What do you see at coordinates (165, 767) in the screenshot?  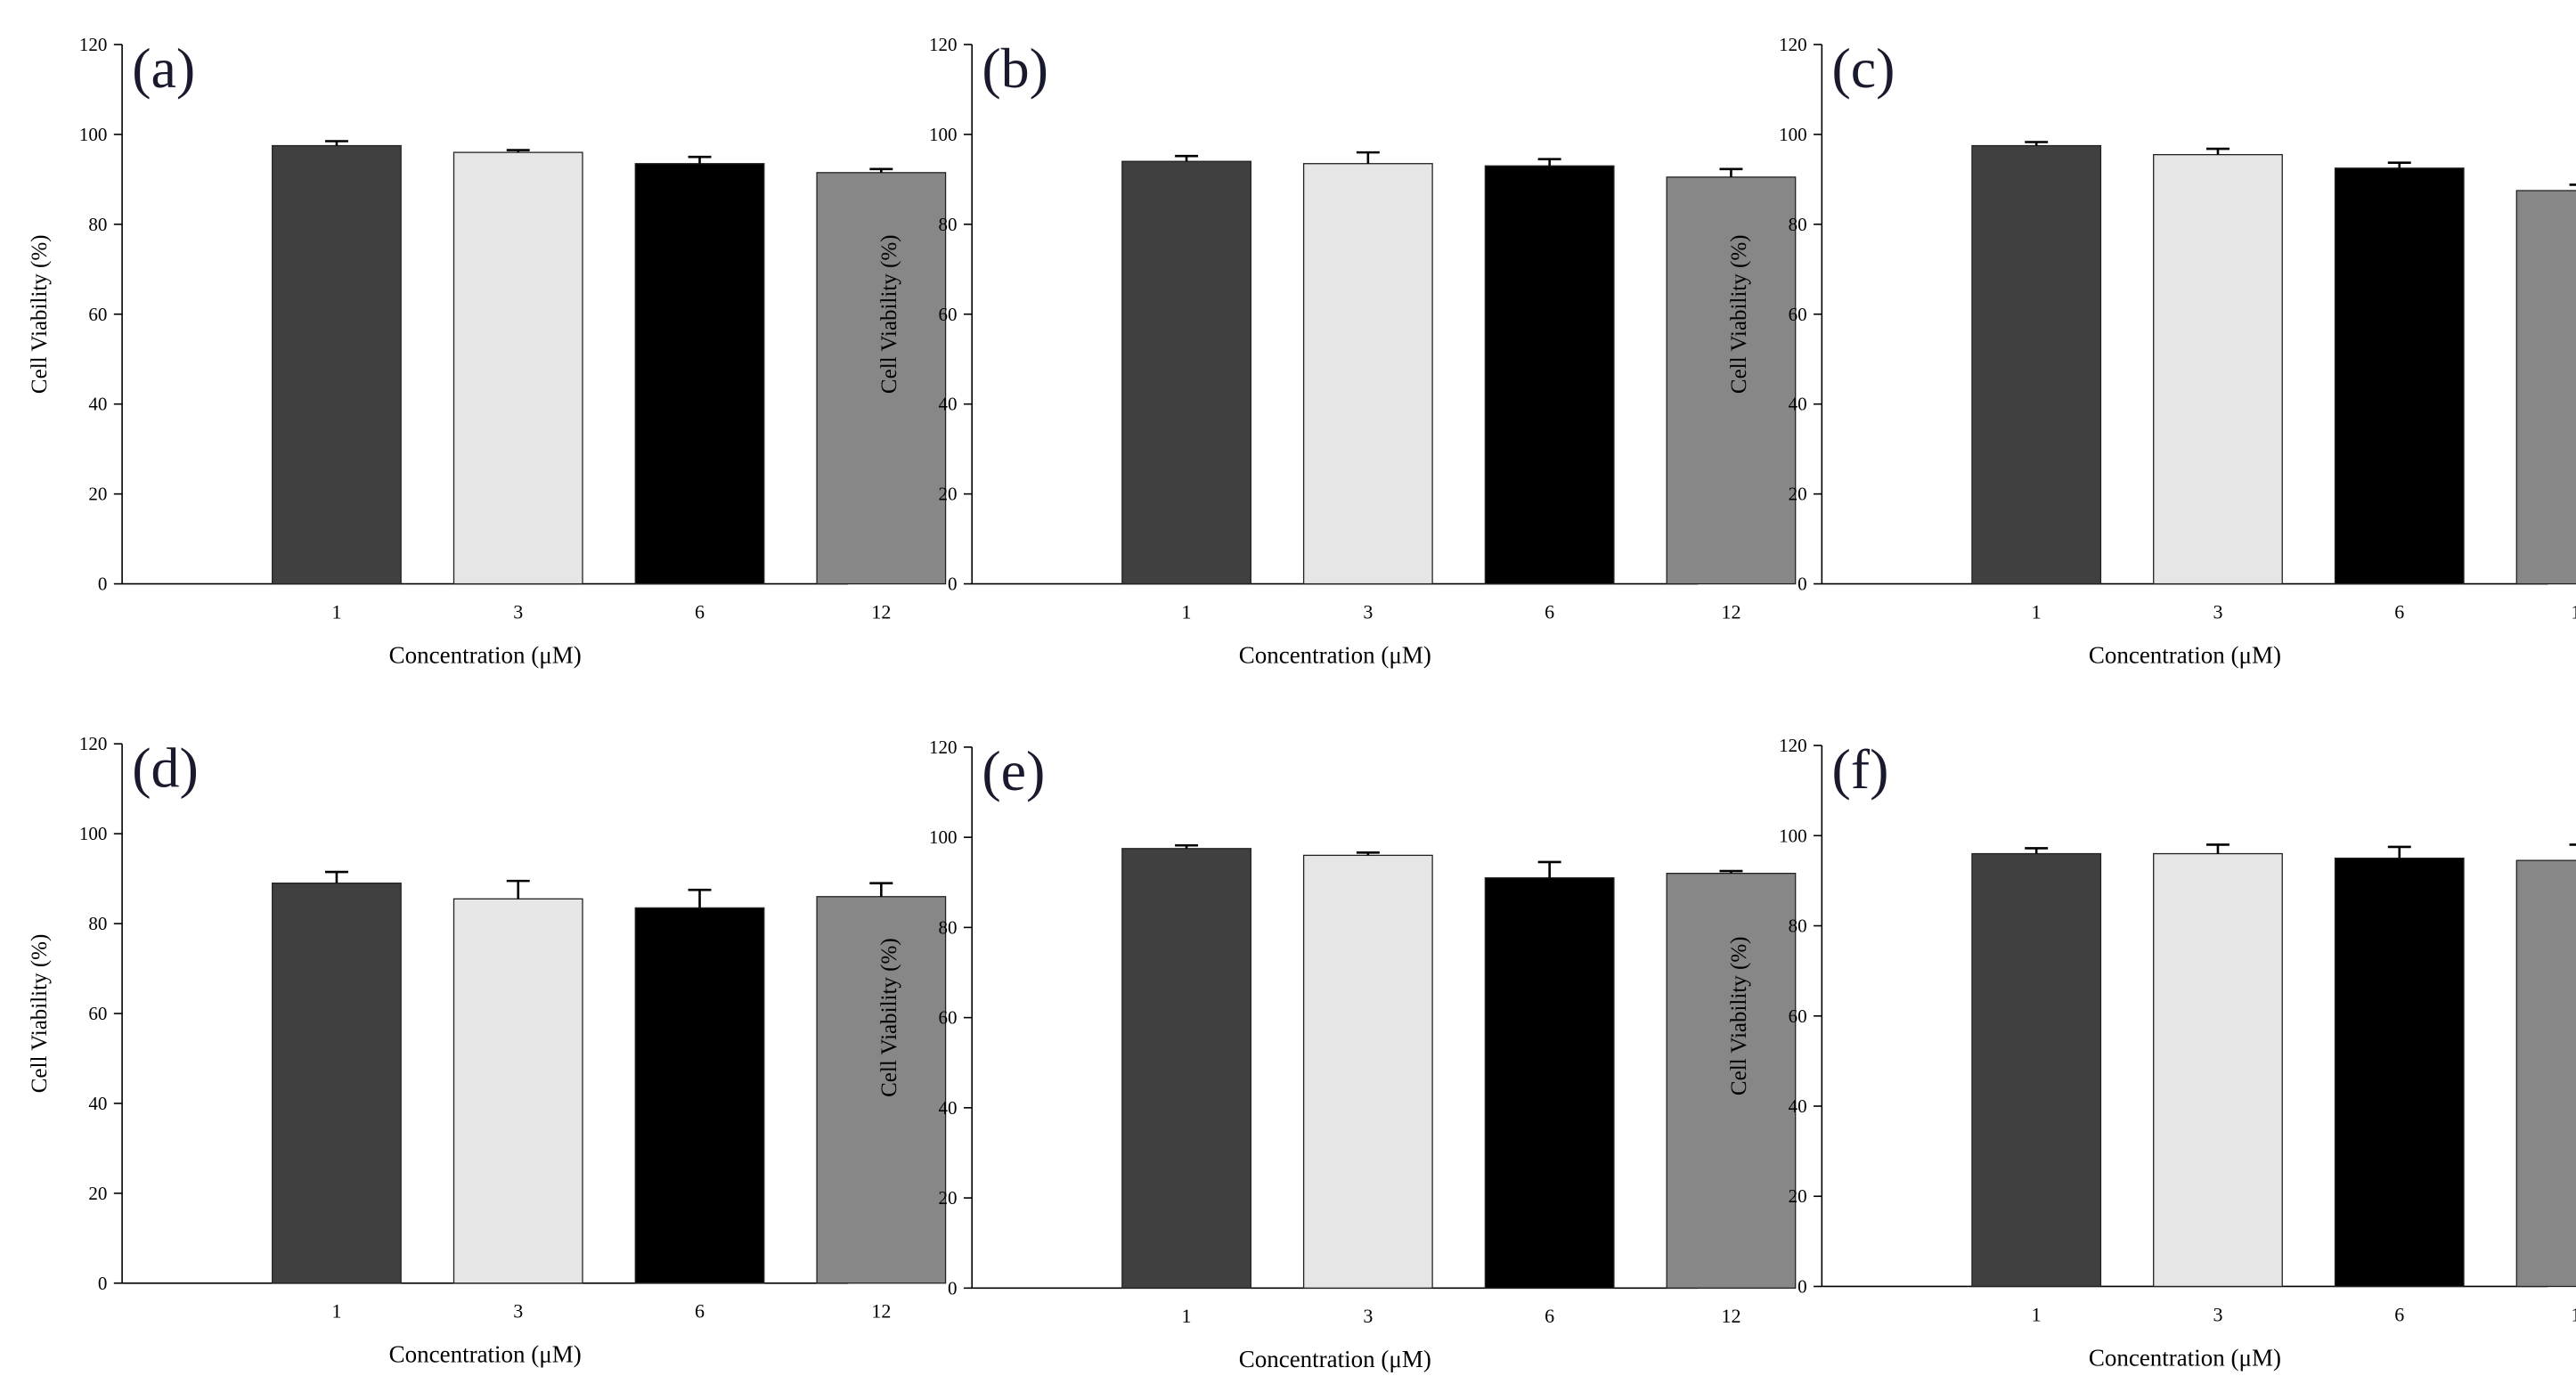 I see `panel-label: (d)` at bounding box center [165, 767].